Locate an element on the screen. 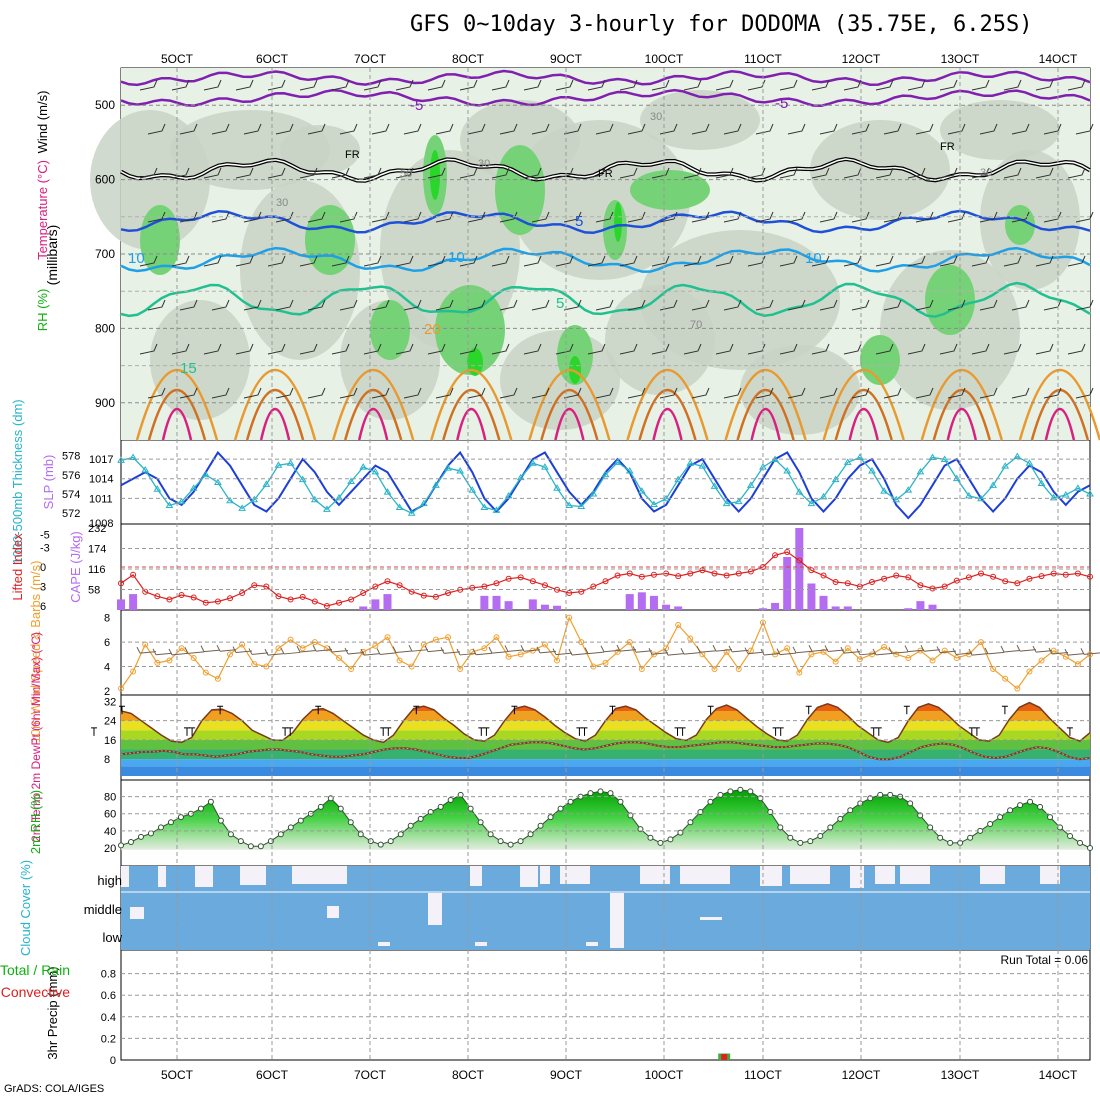 The image size is (1100, 1100). pressure-tick-label: 600 is located at coordinates (105, 180).